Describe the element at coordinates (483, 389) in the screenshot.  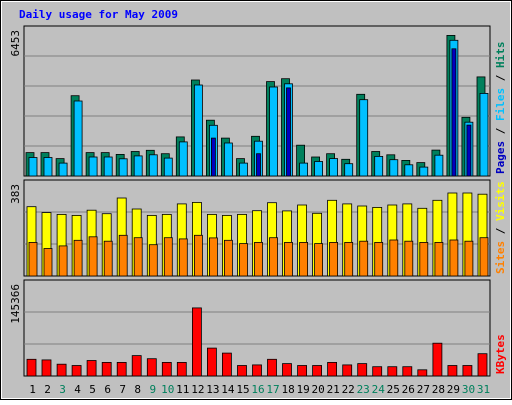
I see `x-tick-label: 31` at that location.